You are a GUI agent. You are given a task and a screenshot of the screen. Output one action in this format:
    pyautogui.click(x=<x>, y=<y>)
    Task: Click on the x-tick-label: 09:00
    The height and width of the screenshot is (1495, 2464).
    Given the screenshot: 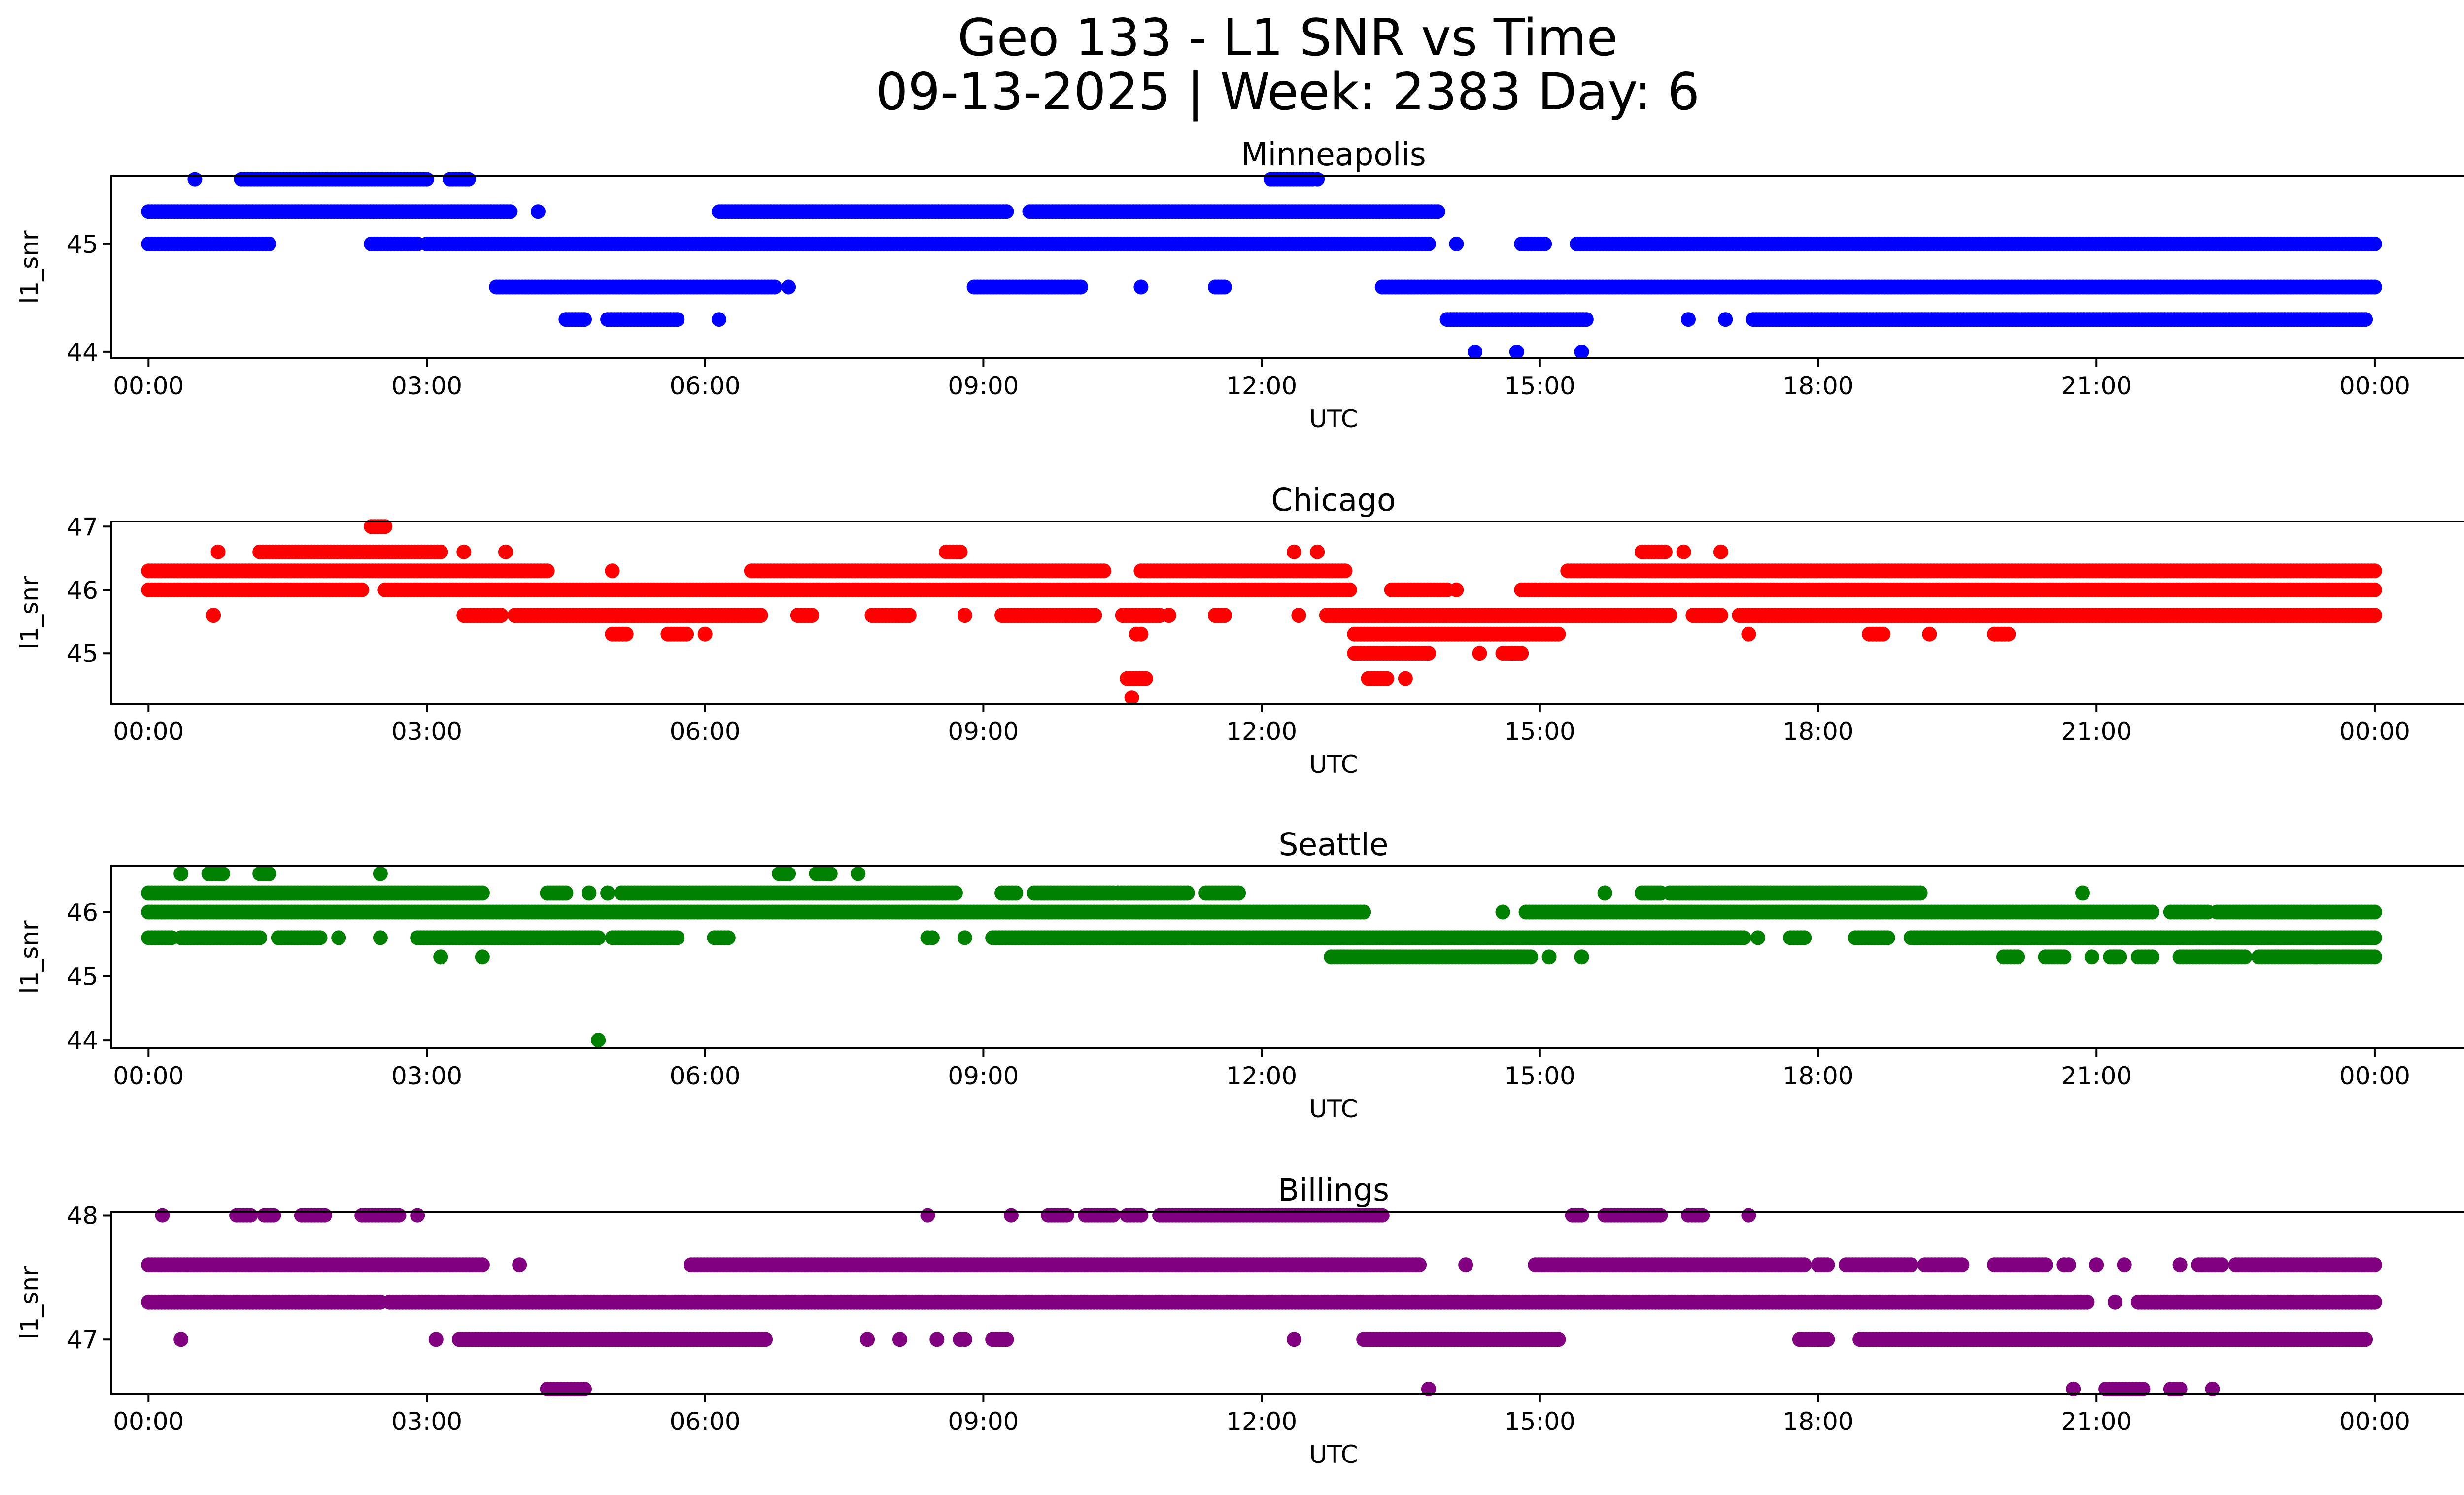 What is the action you would take?
    pyautogui.click(x=983, y=386)
    